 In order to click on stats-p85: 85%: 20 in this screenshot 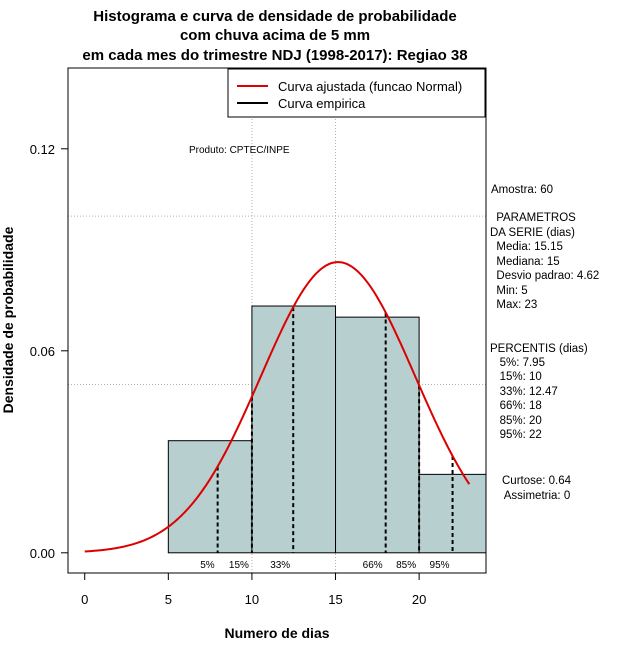, I will do `click(516, 421)`.